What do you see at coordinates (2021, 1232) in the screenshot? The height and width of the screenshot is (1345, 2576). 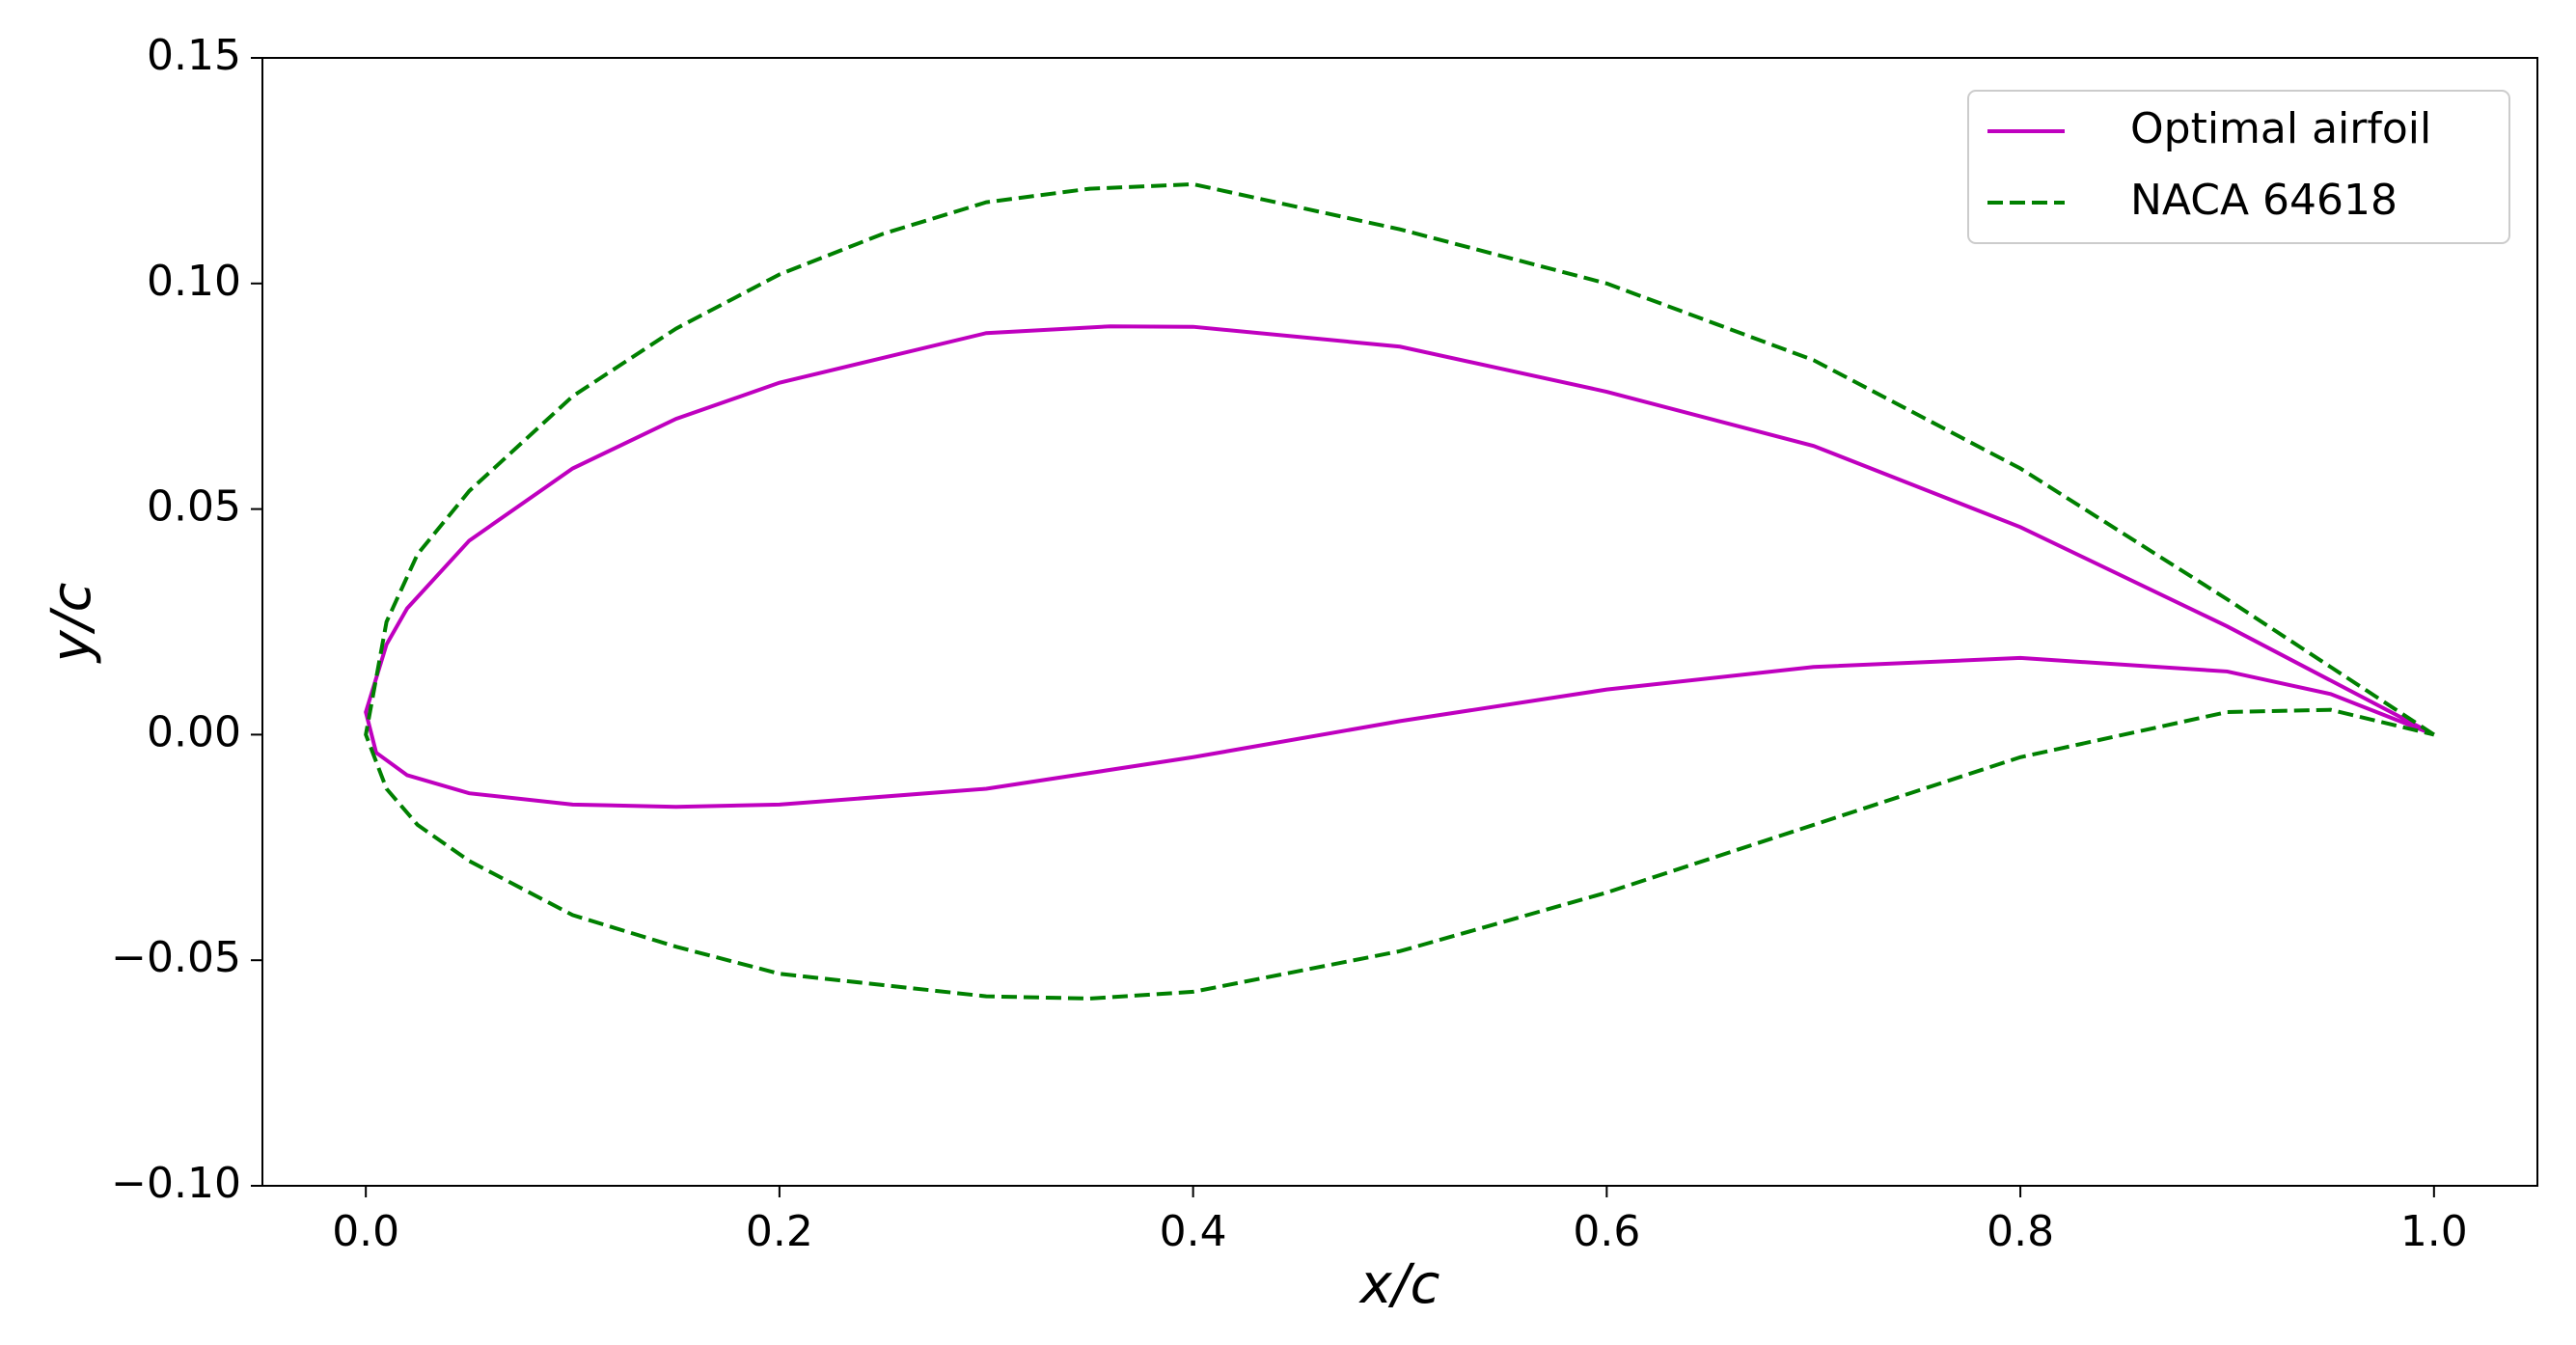 I see `x-tick-label: 0.8` at bounding box center [2021, 1232].